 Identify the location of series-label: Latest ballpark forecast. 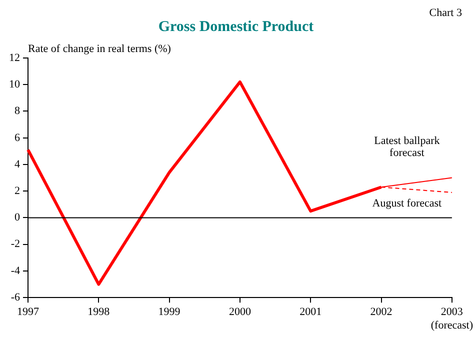
(407, 146).